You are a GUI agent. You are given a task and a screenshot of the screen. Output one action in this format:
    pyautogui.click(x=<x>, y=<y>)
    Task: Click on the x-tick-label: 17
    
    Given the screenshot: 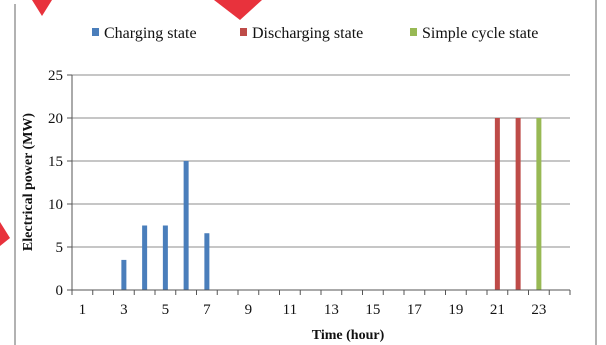 What is the action you would take?
    pyautogui.click(x=415, y=310)
    